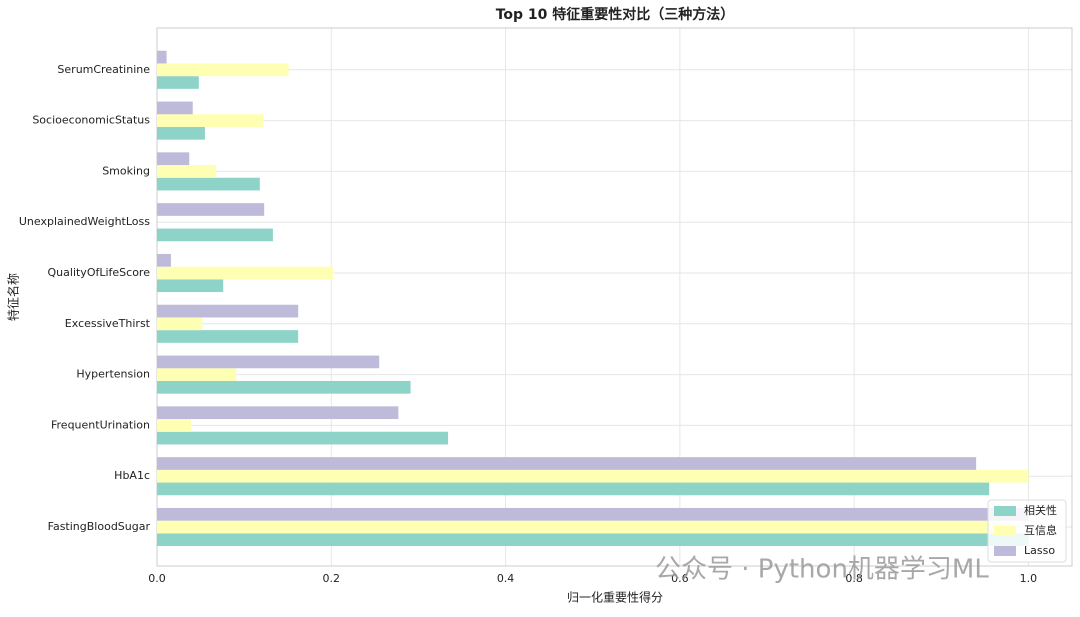  Describe the element at coordinates (108, 323) in the screenshot. I see `y-tick-label: ExcessiveThirst` at that location.